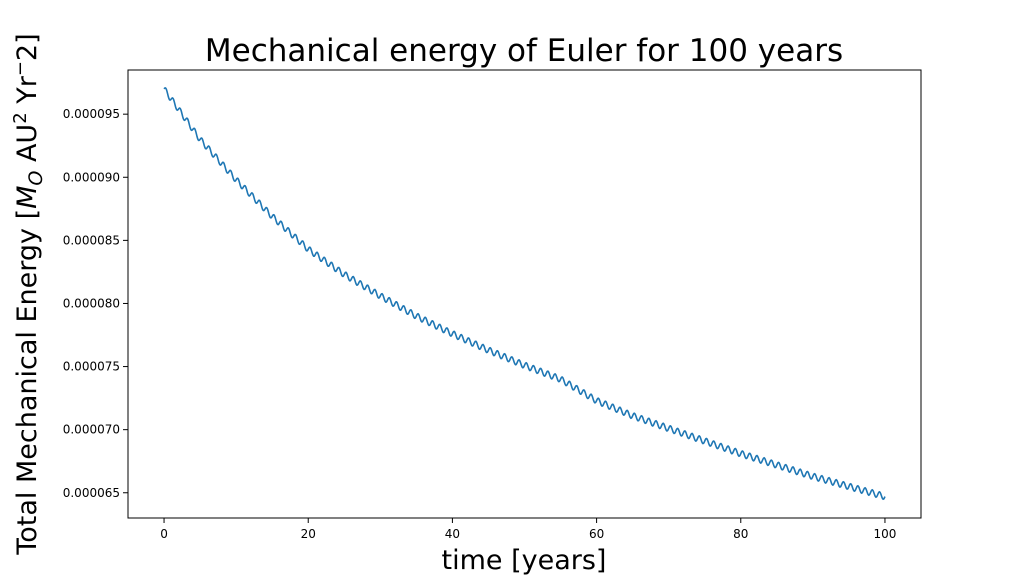 The height and width of the screenshot is (582, 1023). What do you see at coordinates (27, 93) in the screenshot?
I see `y-axis-label-yr: Yr` at bounding box center [27, 93].